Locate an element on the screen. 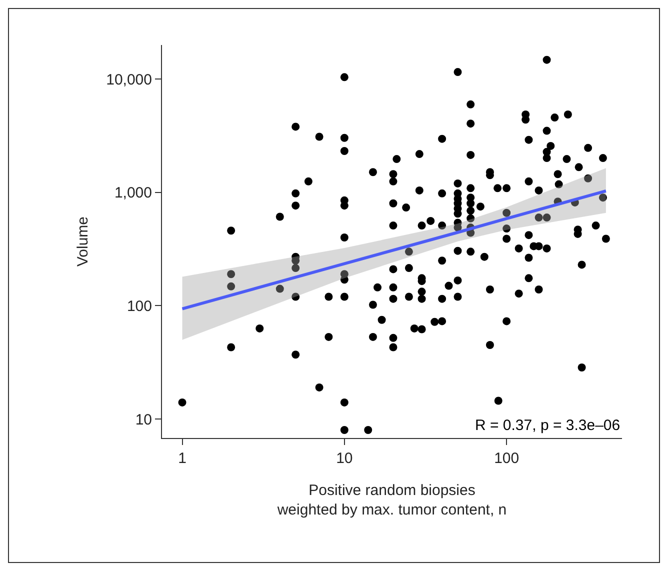 The height and width of the screenshot is (573, 670). y-tick-label: 10 is located at coordinates (143, 419).